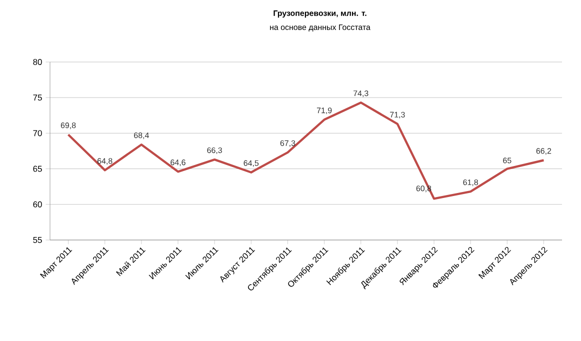 The height and width of the screenshot is (341, 581). I want to click on y-tick-label: 65, so click(37, 169).